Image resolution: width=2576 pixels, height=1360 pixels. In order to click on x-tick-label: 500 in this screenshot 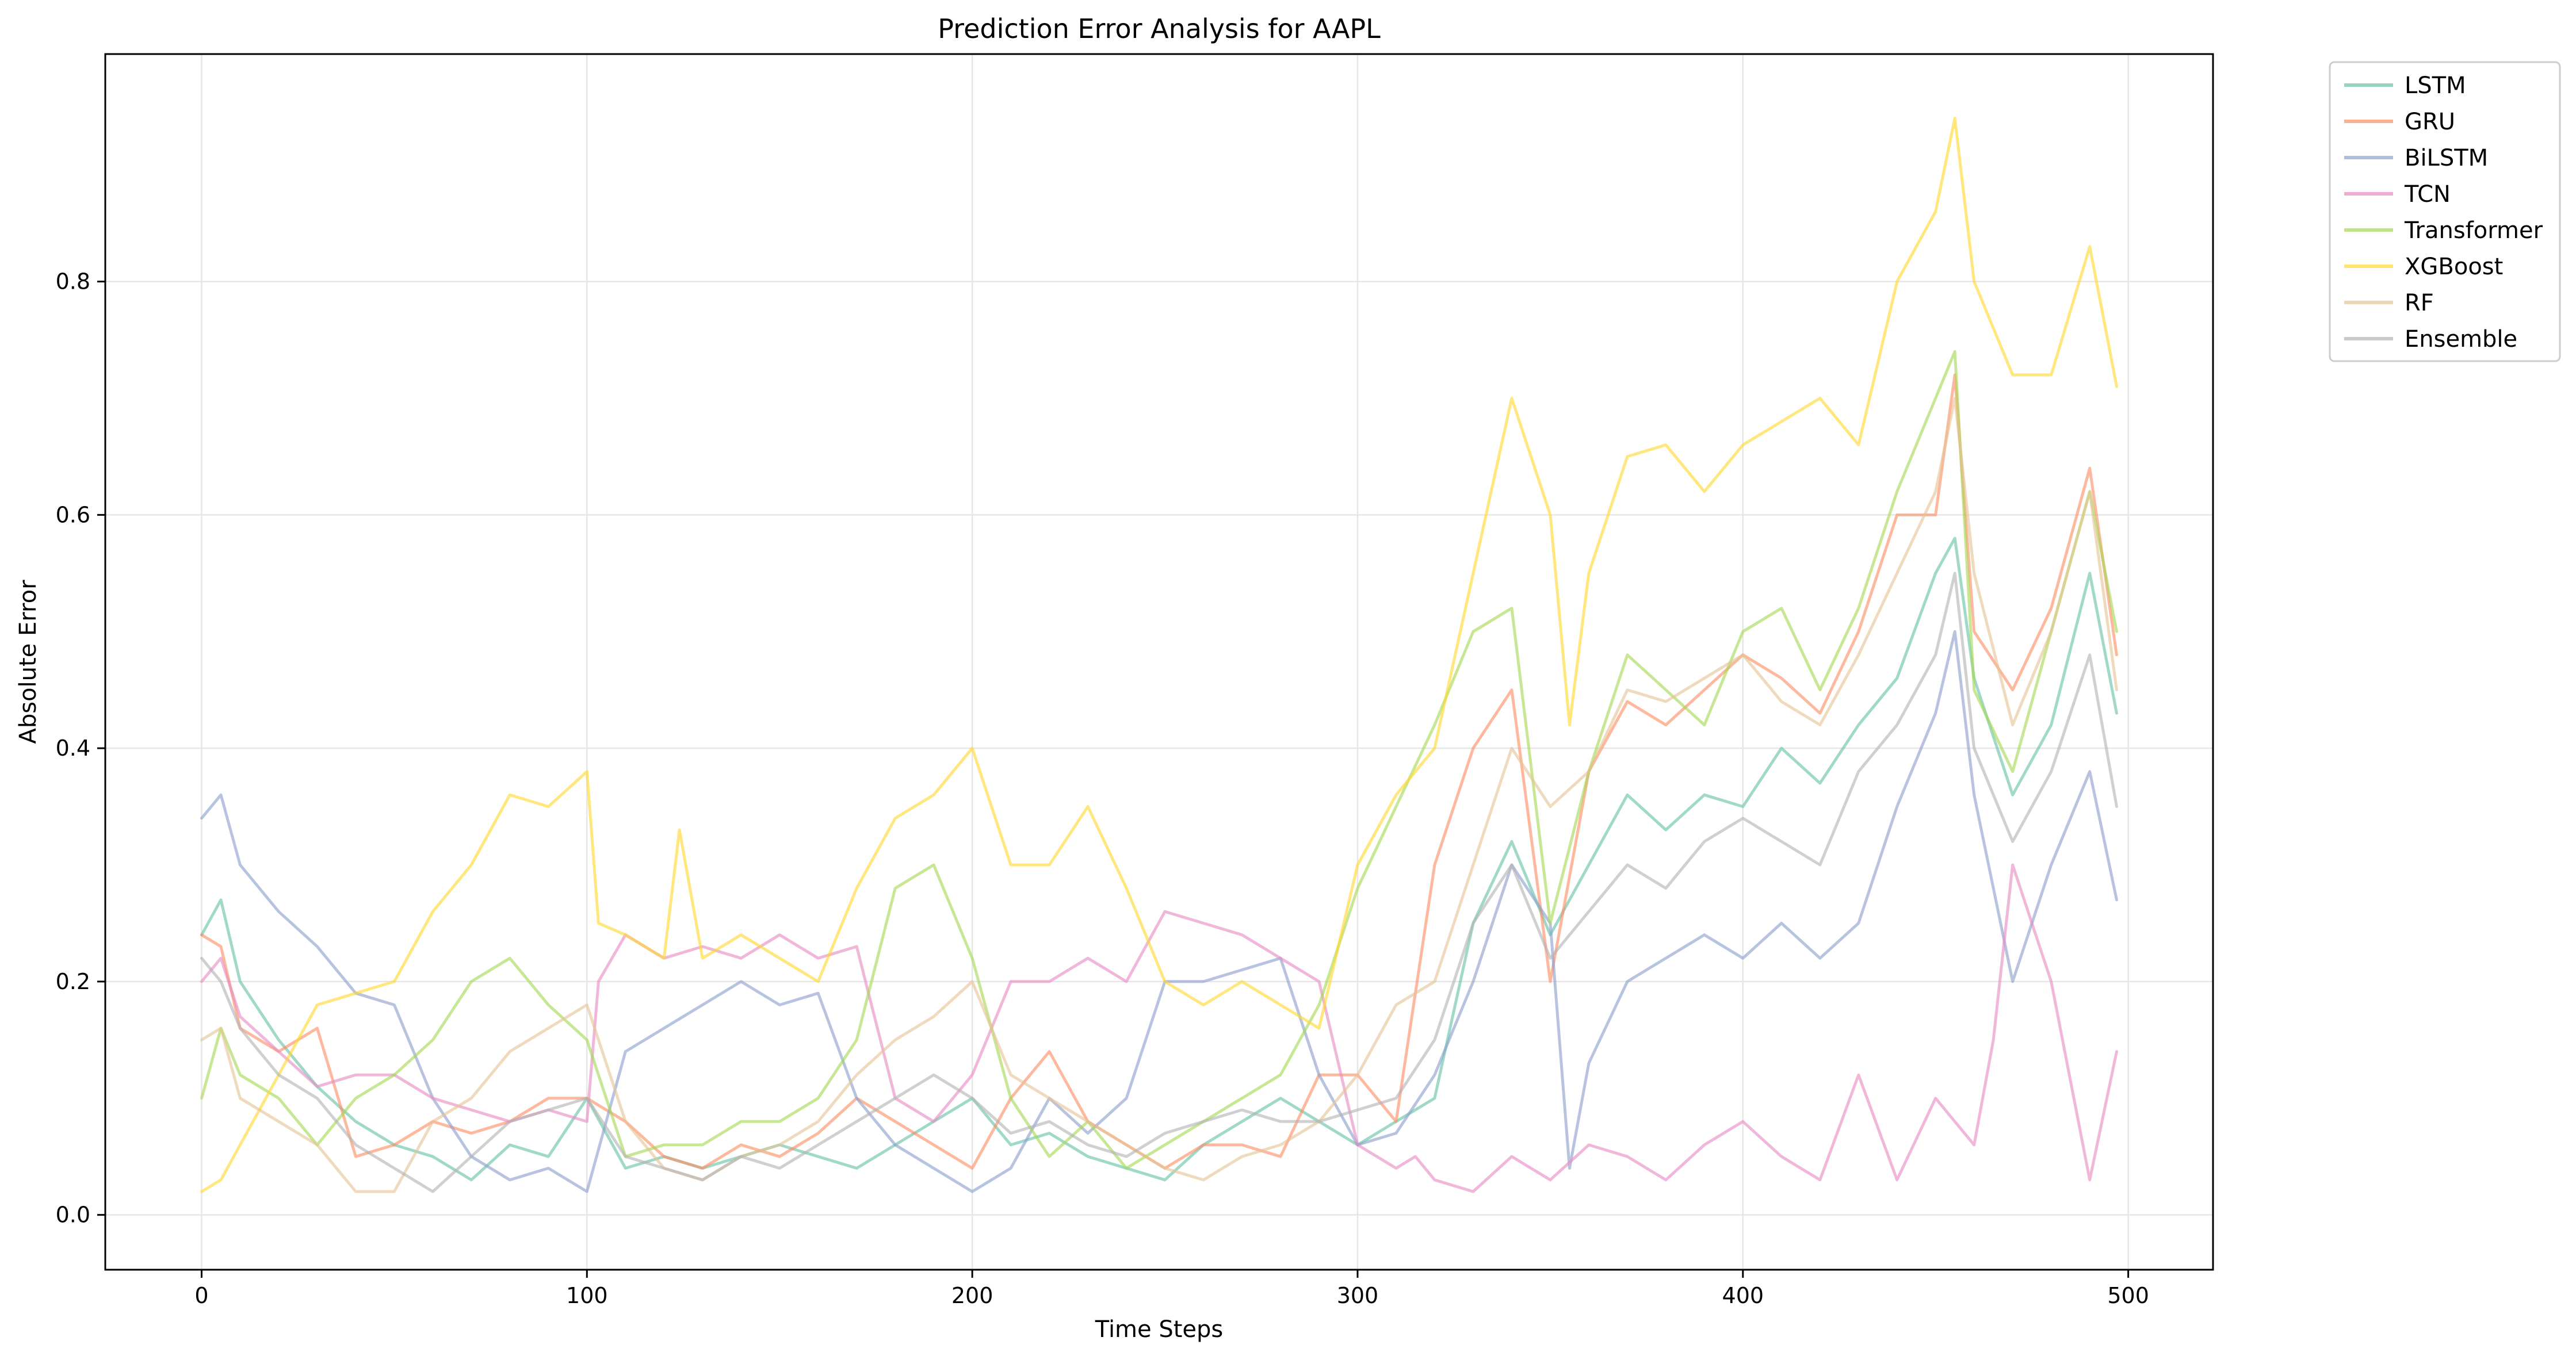, I will do `click(2128, 1295)`.